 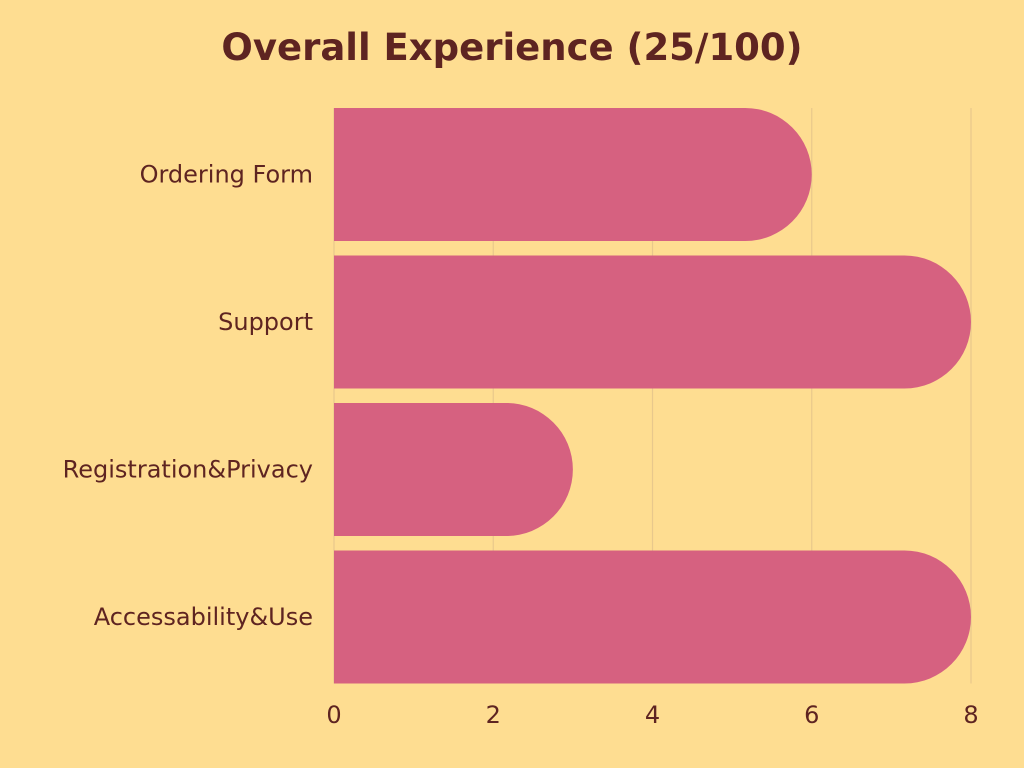 What do you see at coordinates (188, 470) in the screenshot?
I see `category-label-2: Registration&Privacy` at bounding box center [188, 470].